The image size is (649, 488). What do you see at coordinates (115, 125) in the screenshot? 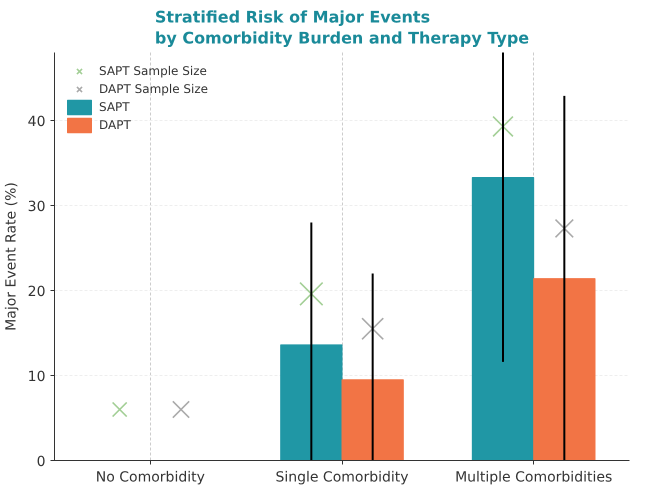
I see `legend-label: DAPT` at bounding box center [115, 125].